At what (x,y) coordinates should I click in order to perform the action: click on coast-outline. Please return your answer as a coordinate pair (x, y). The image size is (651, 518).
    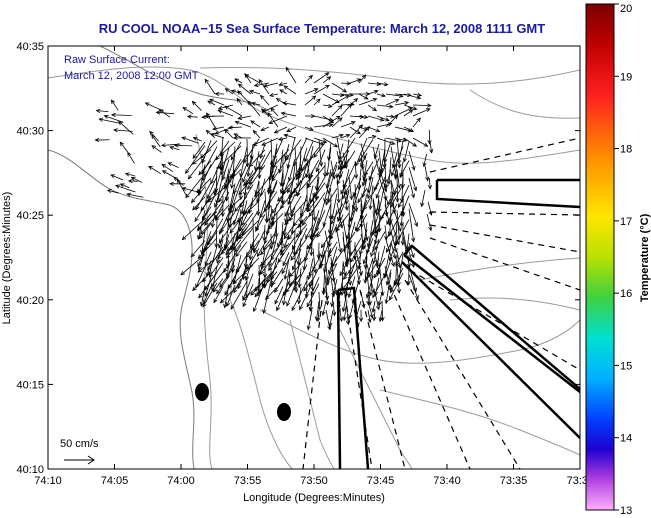
    Looking at the image, I should click on (121, 309).